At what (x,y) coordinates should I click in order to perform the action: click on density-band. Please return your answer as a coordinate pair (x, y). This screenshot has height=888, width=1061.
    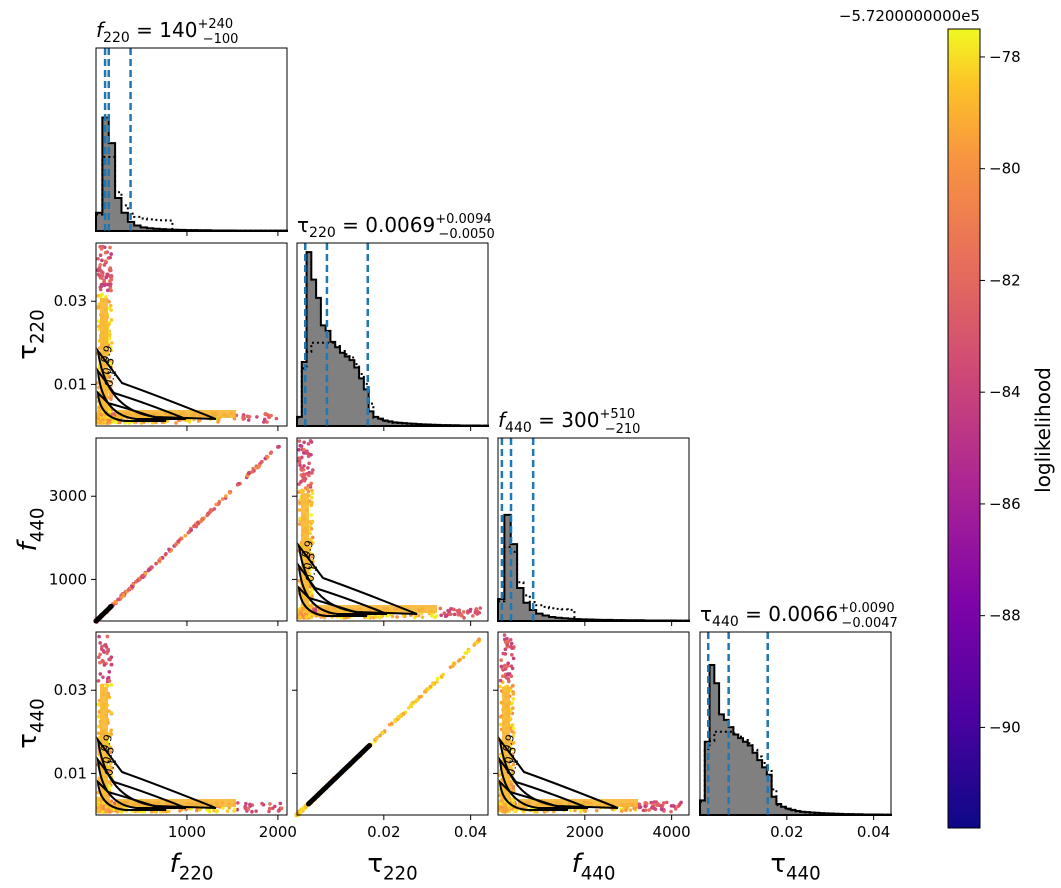
    Looking at the image, I should click on (305, 549).